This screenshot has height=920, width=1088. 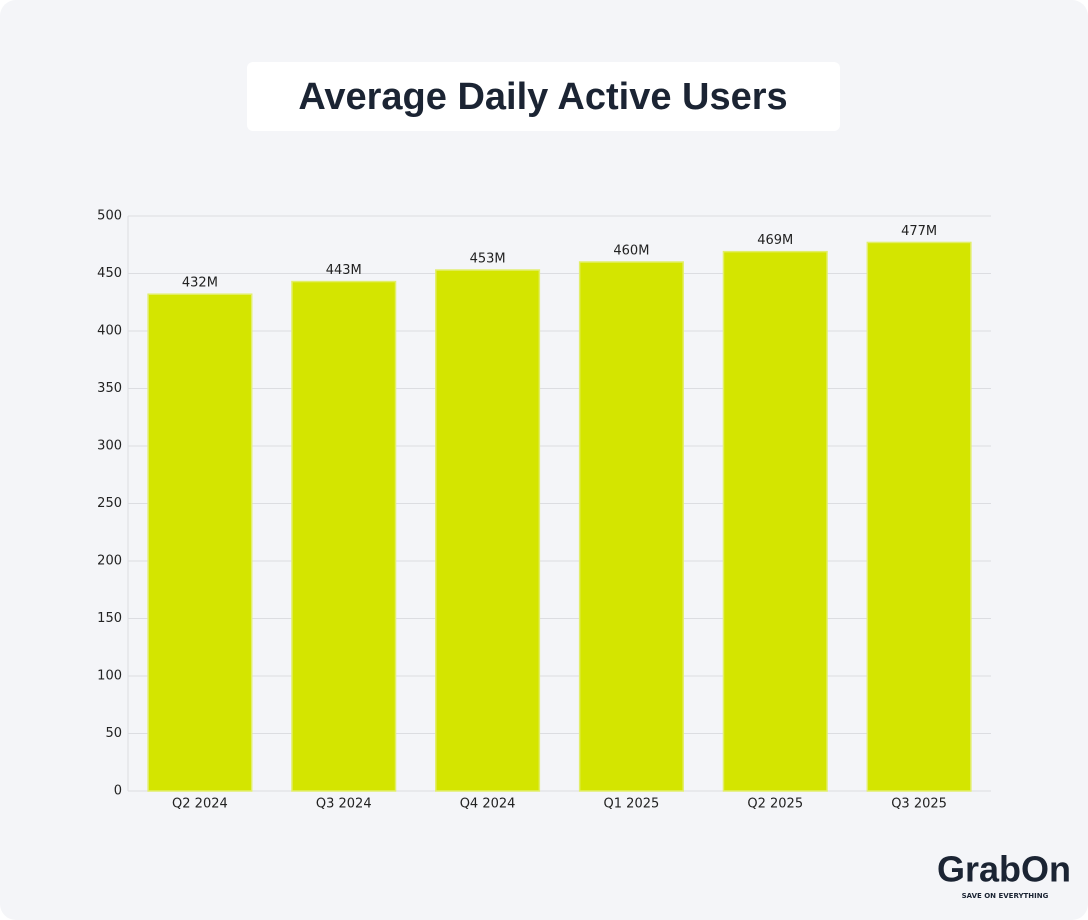 I want to click on value-label: 469M, so click(x=775, y=240).